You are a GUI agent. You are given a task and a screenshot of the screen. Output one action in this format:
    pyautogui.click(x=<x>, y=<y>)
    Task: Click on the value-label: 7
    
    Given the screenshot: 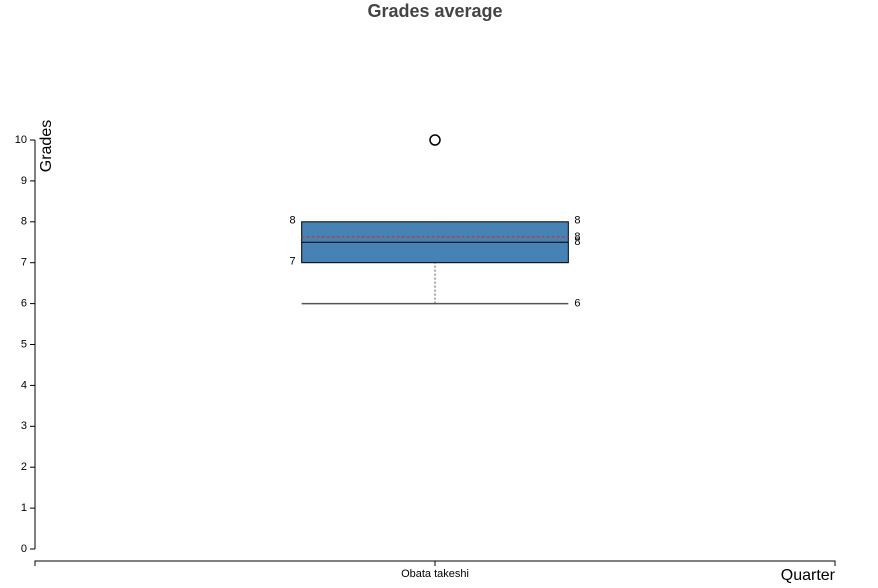 What is the action you would take?
    pyautogui.click(x=293, y=262)
    